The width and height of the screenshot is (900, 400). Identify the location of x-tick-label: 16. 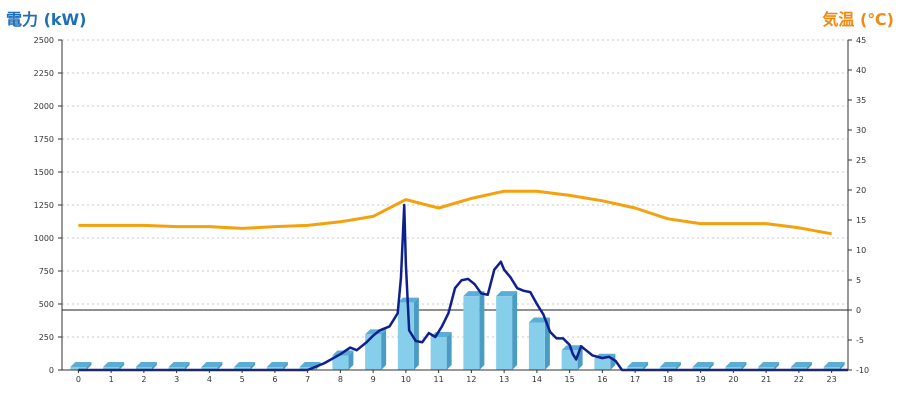
(602, 379).